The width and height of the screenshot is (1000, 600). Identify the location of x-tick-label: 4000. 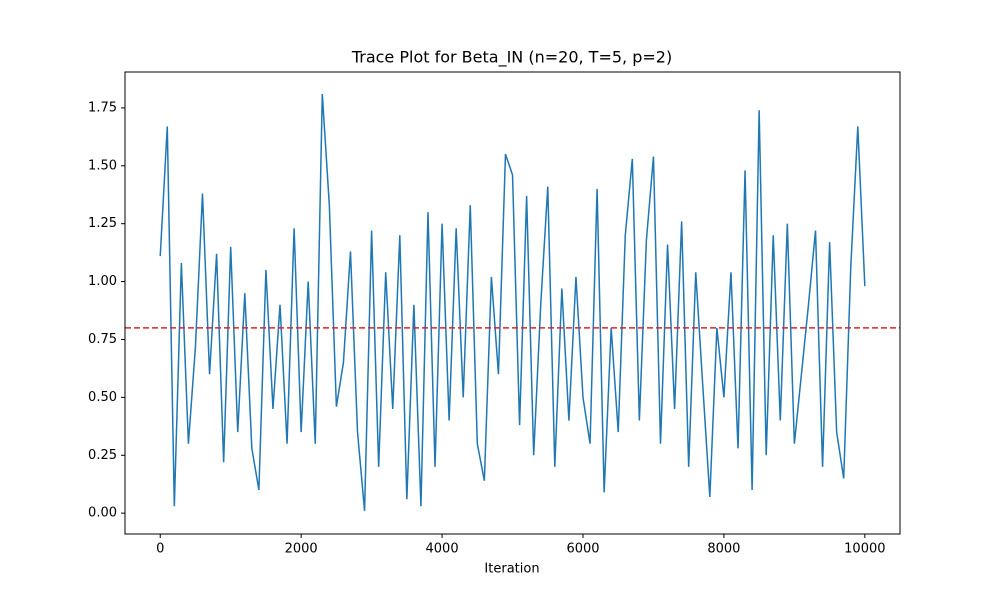
(442, 549).